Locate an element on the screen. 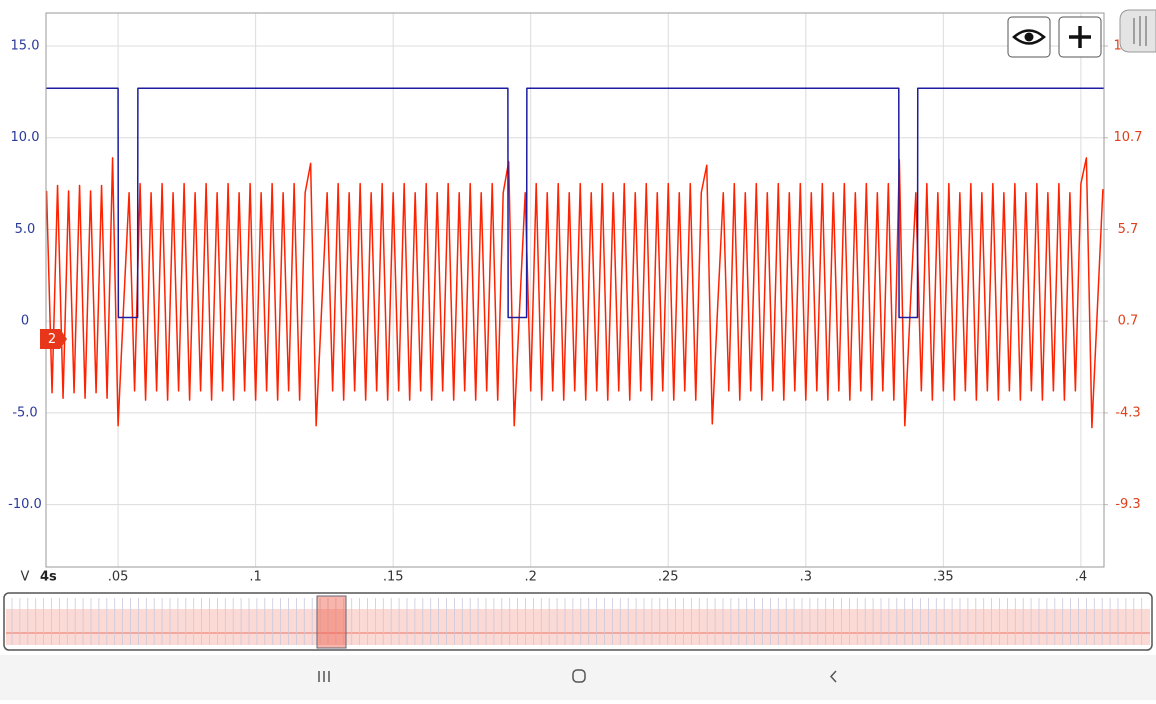  y2-tick-label: 5.7 is located at coordinates (1128, 229).